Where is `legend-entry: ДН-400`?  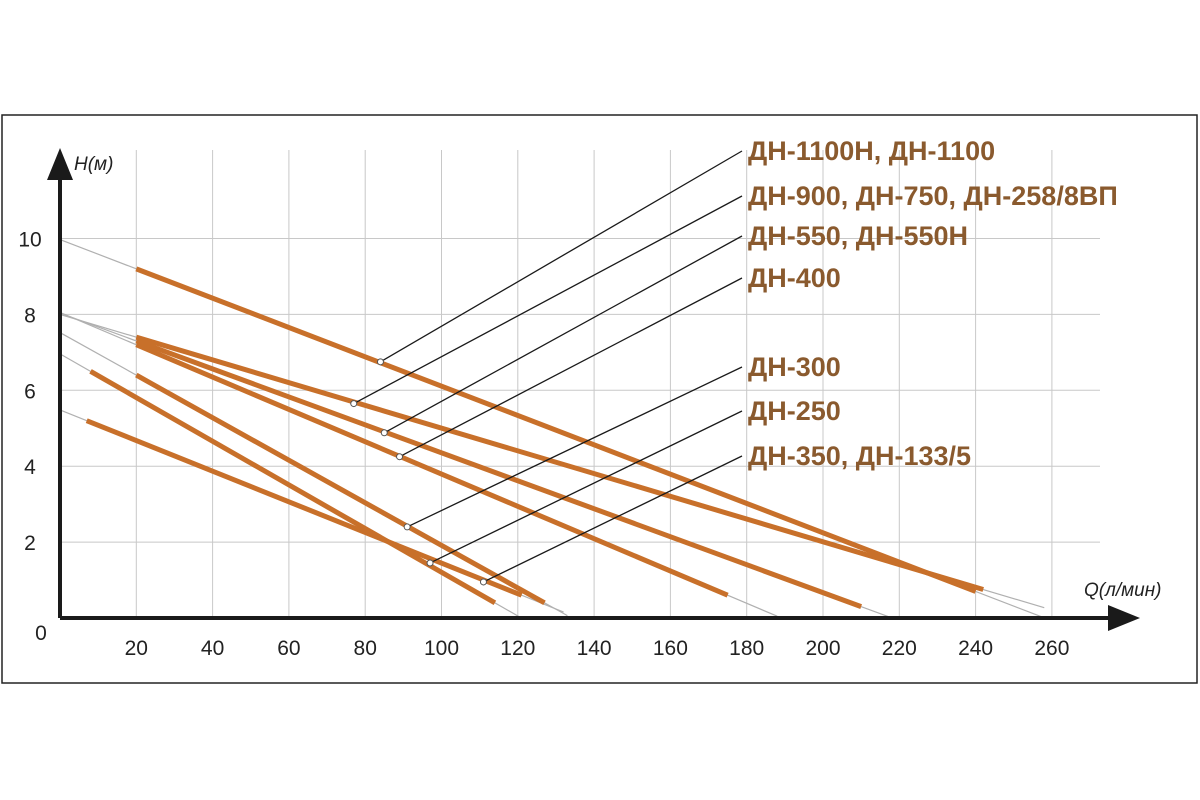
legend-entry: ДН-400 is located at coordinates (794, 278).